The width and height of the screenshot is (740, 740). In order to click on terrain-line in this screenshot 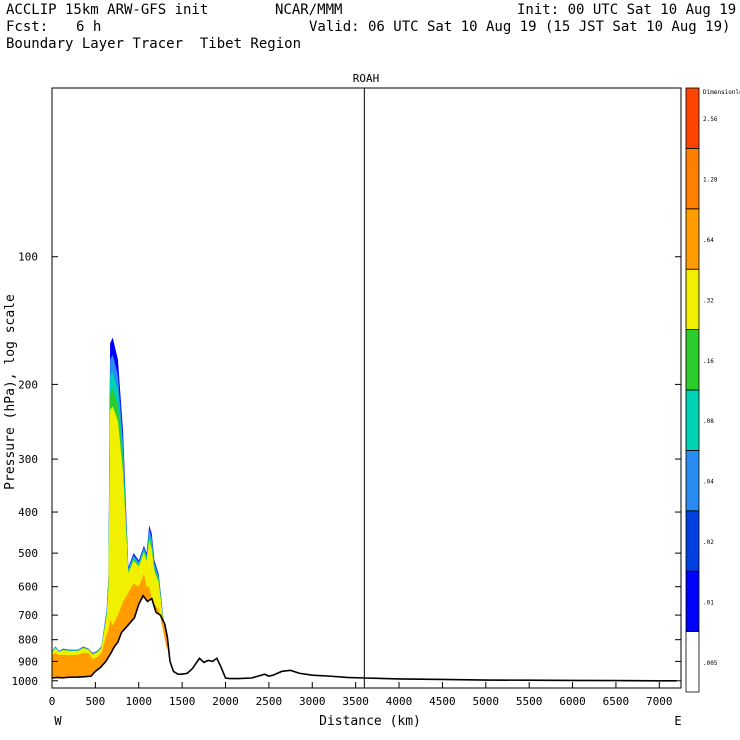, I will do `click(364, 638)`.